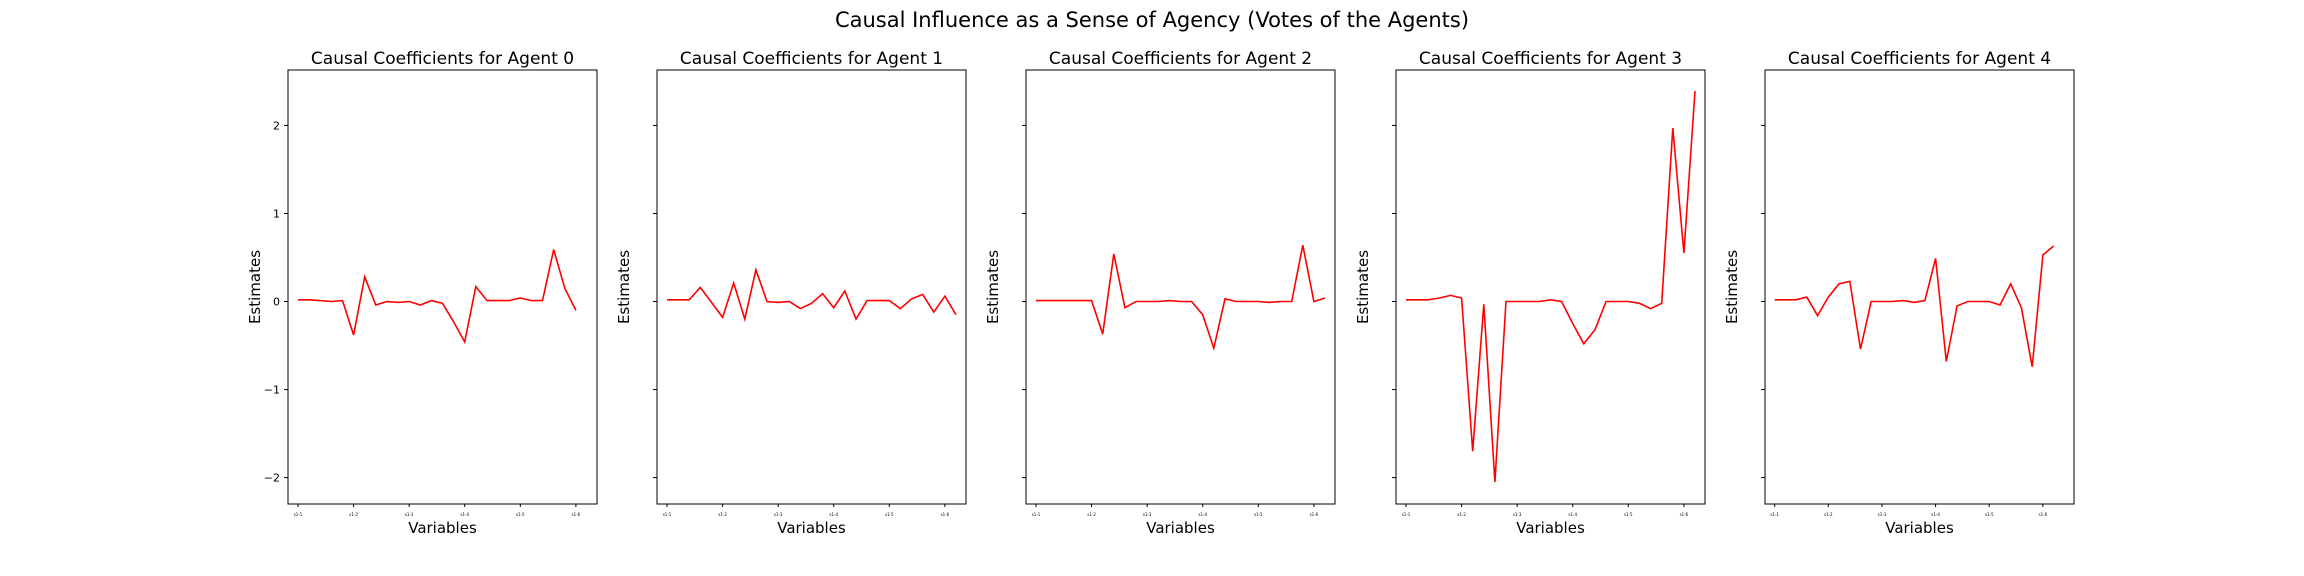 This screenshot has height=576, width=2304. I want to click on x-tick-label: s1-3, so click(778, 514).